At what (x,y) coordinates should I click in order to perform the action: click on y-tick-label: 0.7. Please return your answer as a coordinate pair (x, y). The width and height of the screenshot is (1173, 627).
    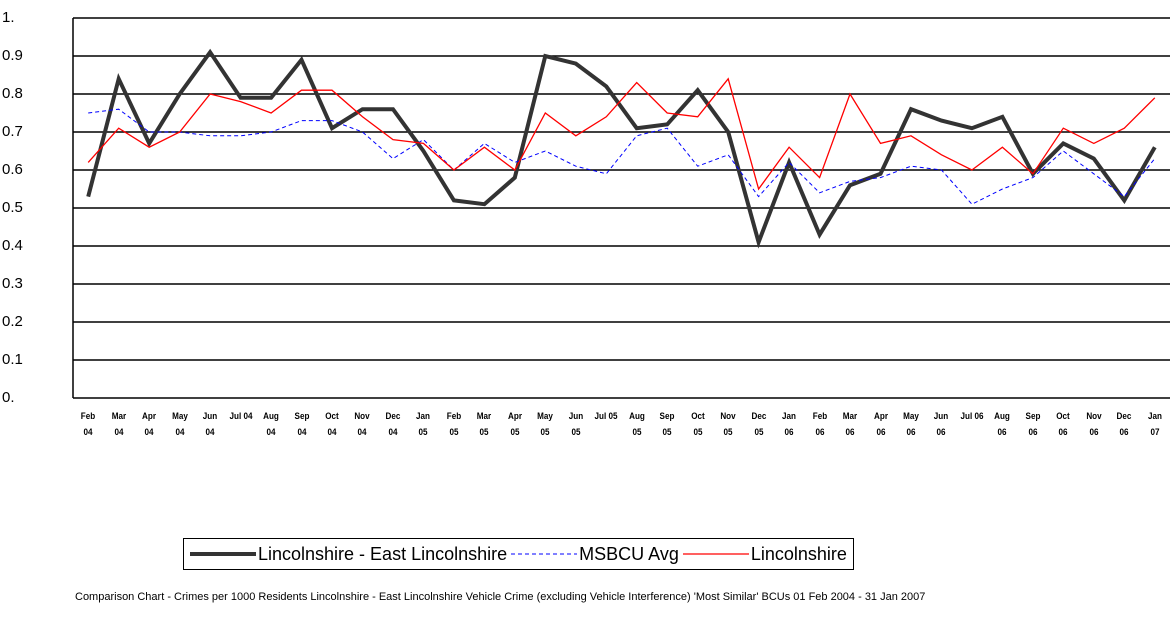
    Looking at the image, I should click on (12, 131).